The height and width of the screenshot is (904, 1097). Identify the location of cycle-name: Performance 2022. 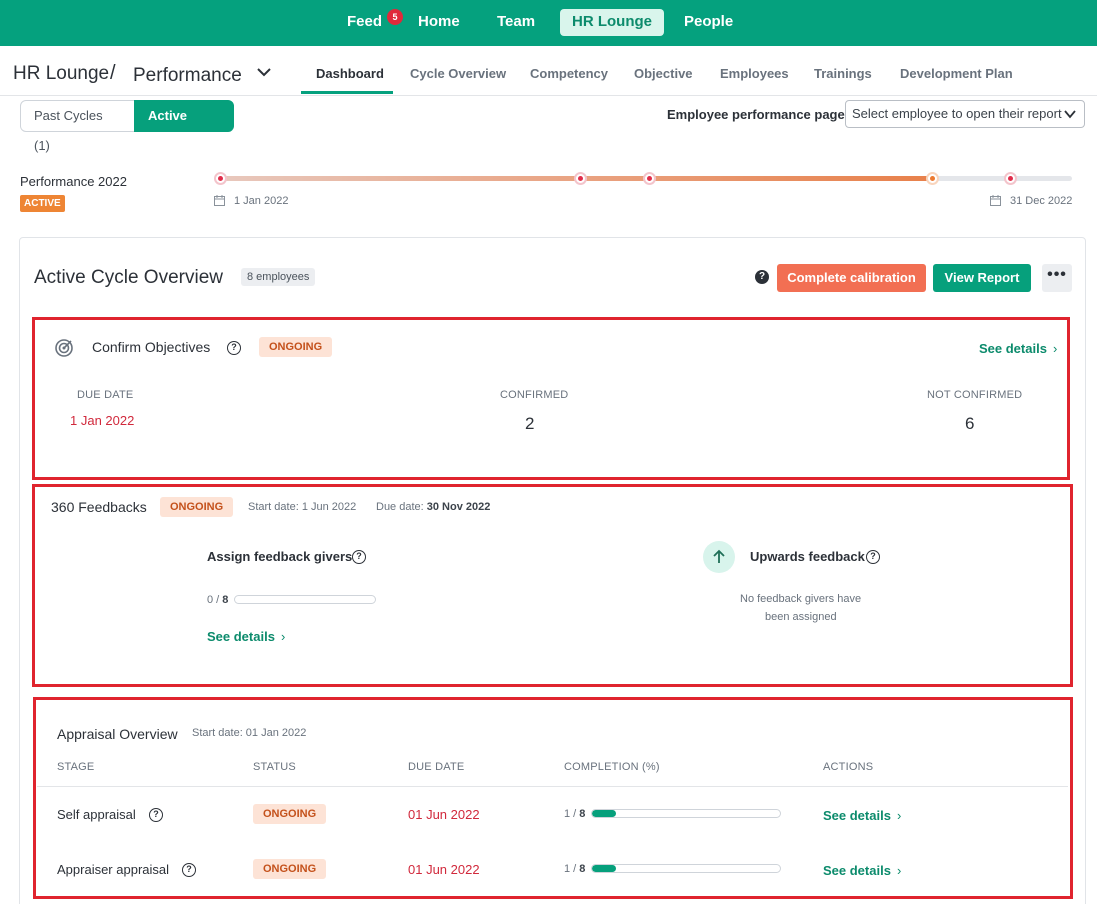
(73, 181).